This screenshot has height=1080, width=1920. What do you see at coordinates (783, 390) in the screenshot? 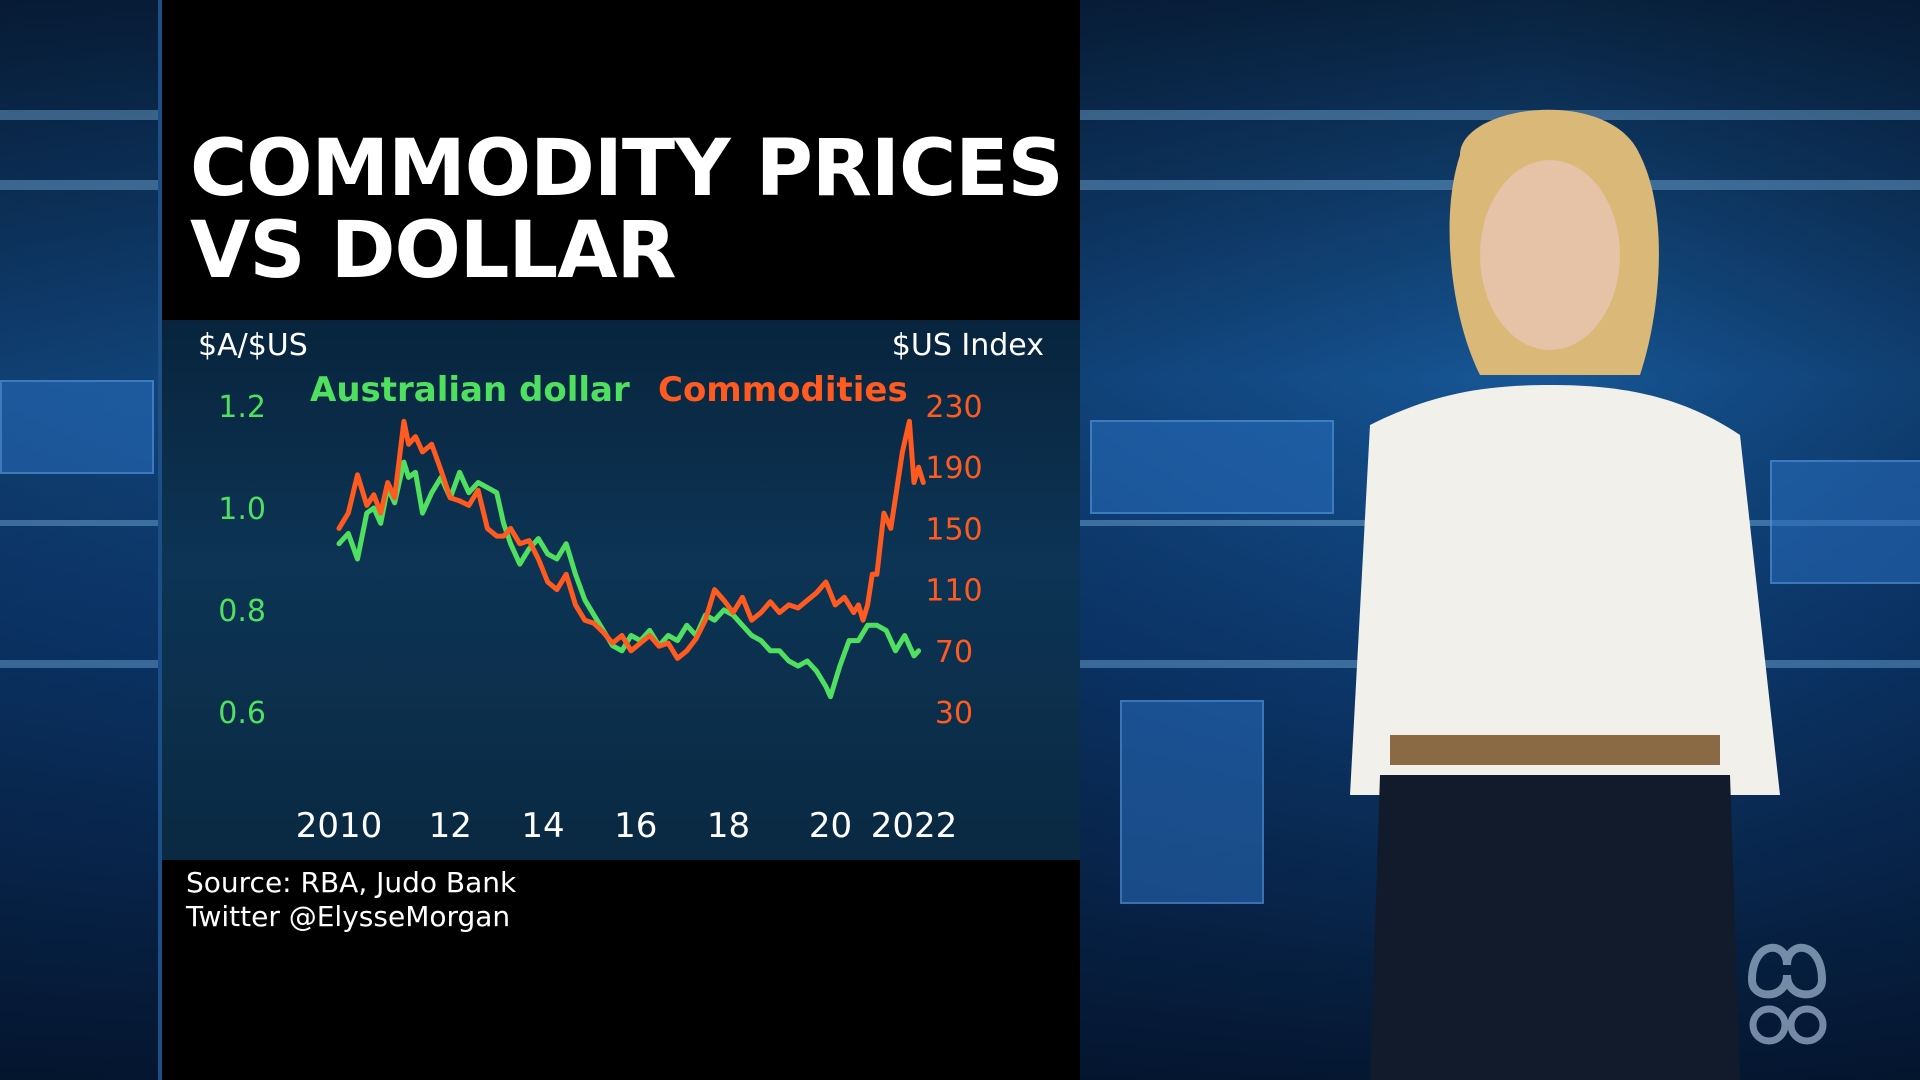
I see `legend-commodities: Commodities` at bounding box center [783, 390].